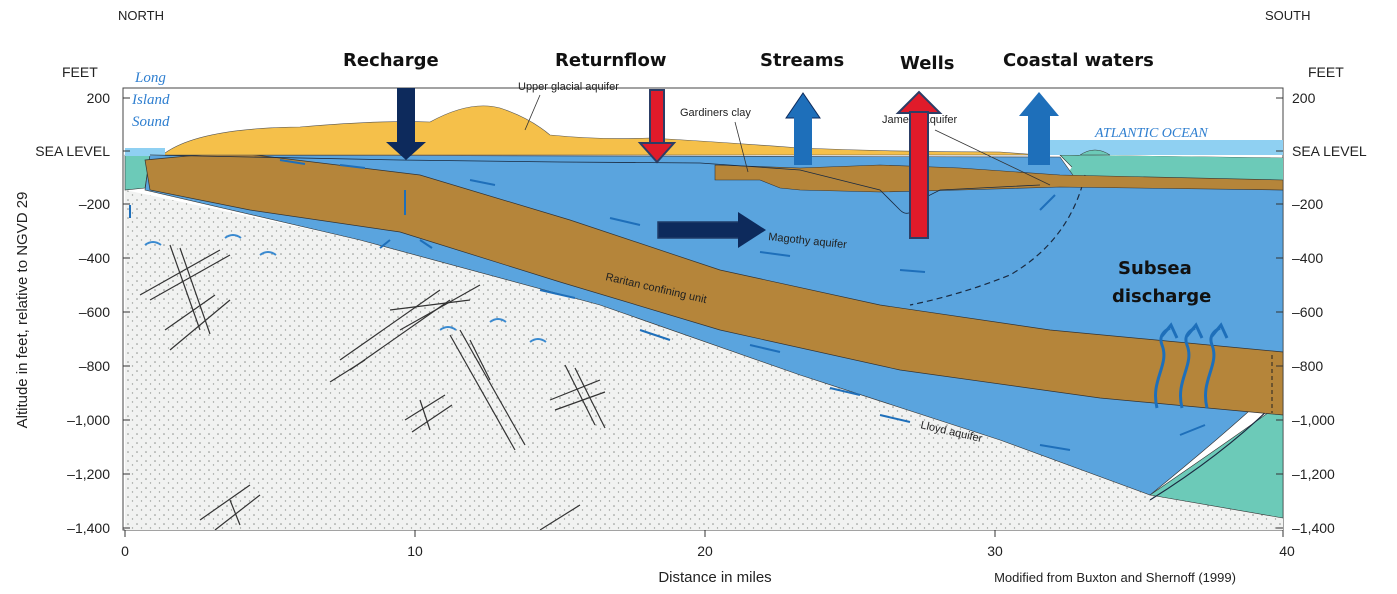  I want to click on gardiners-clay, so click(999, 178).